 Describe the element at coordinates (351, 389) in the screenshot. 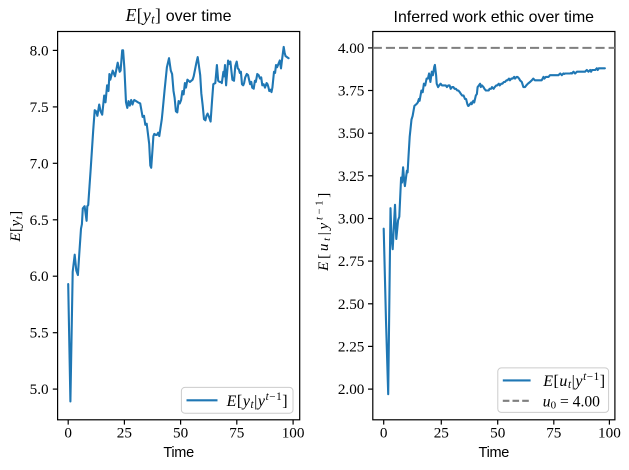

I see `svg-text: 2.00` at that location.